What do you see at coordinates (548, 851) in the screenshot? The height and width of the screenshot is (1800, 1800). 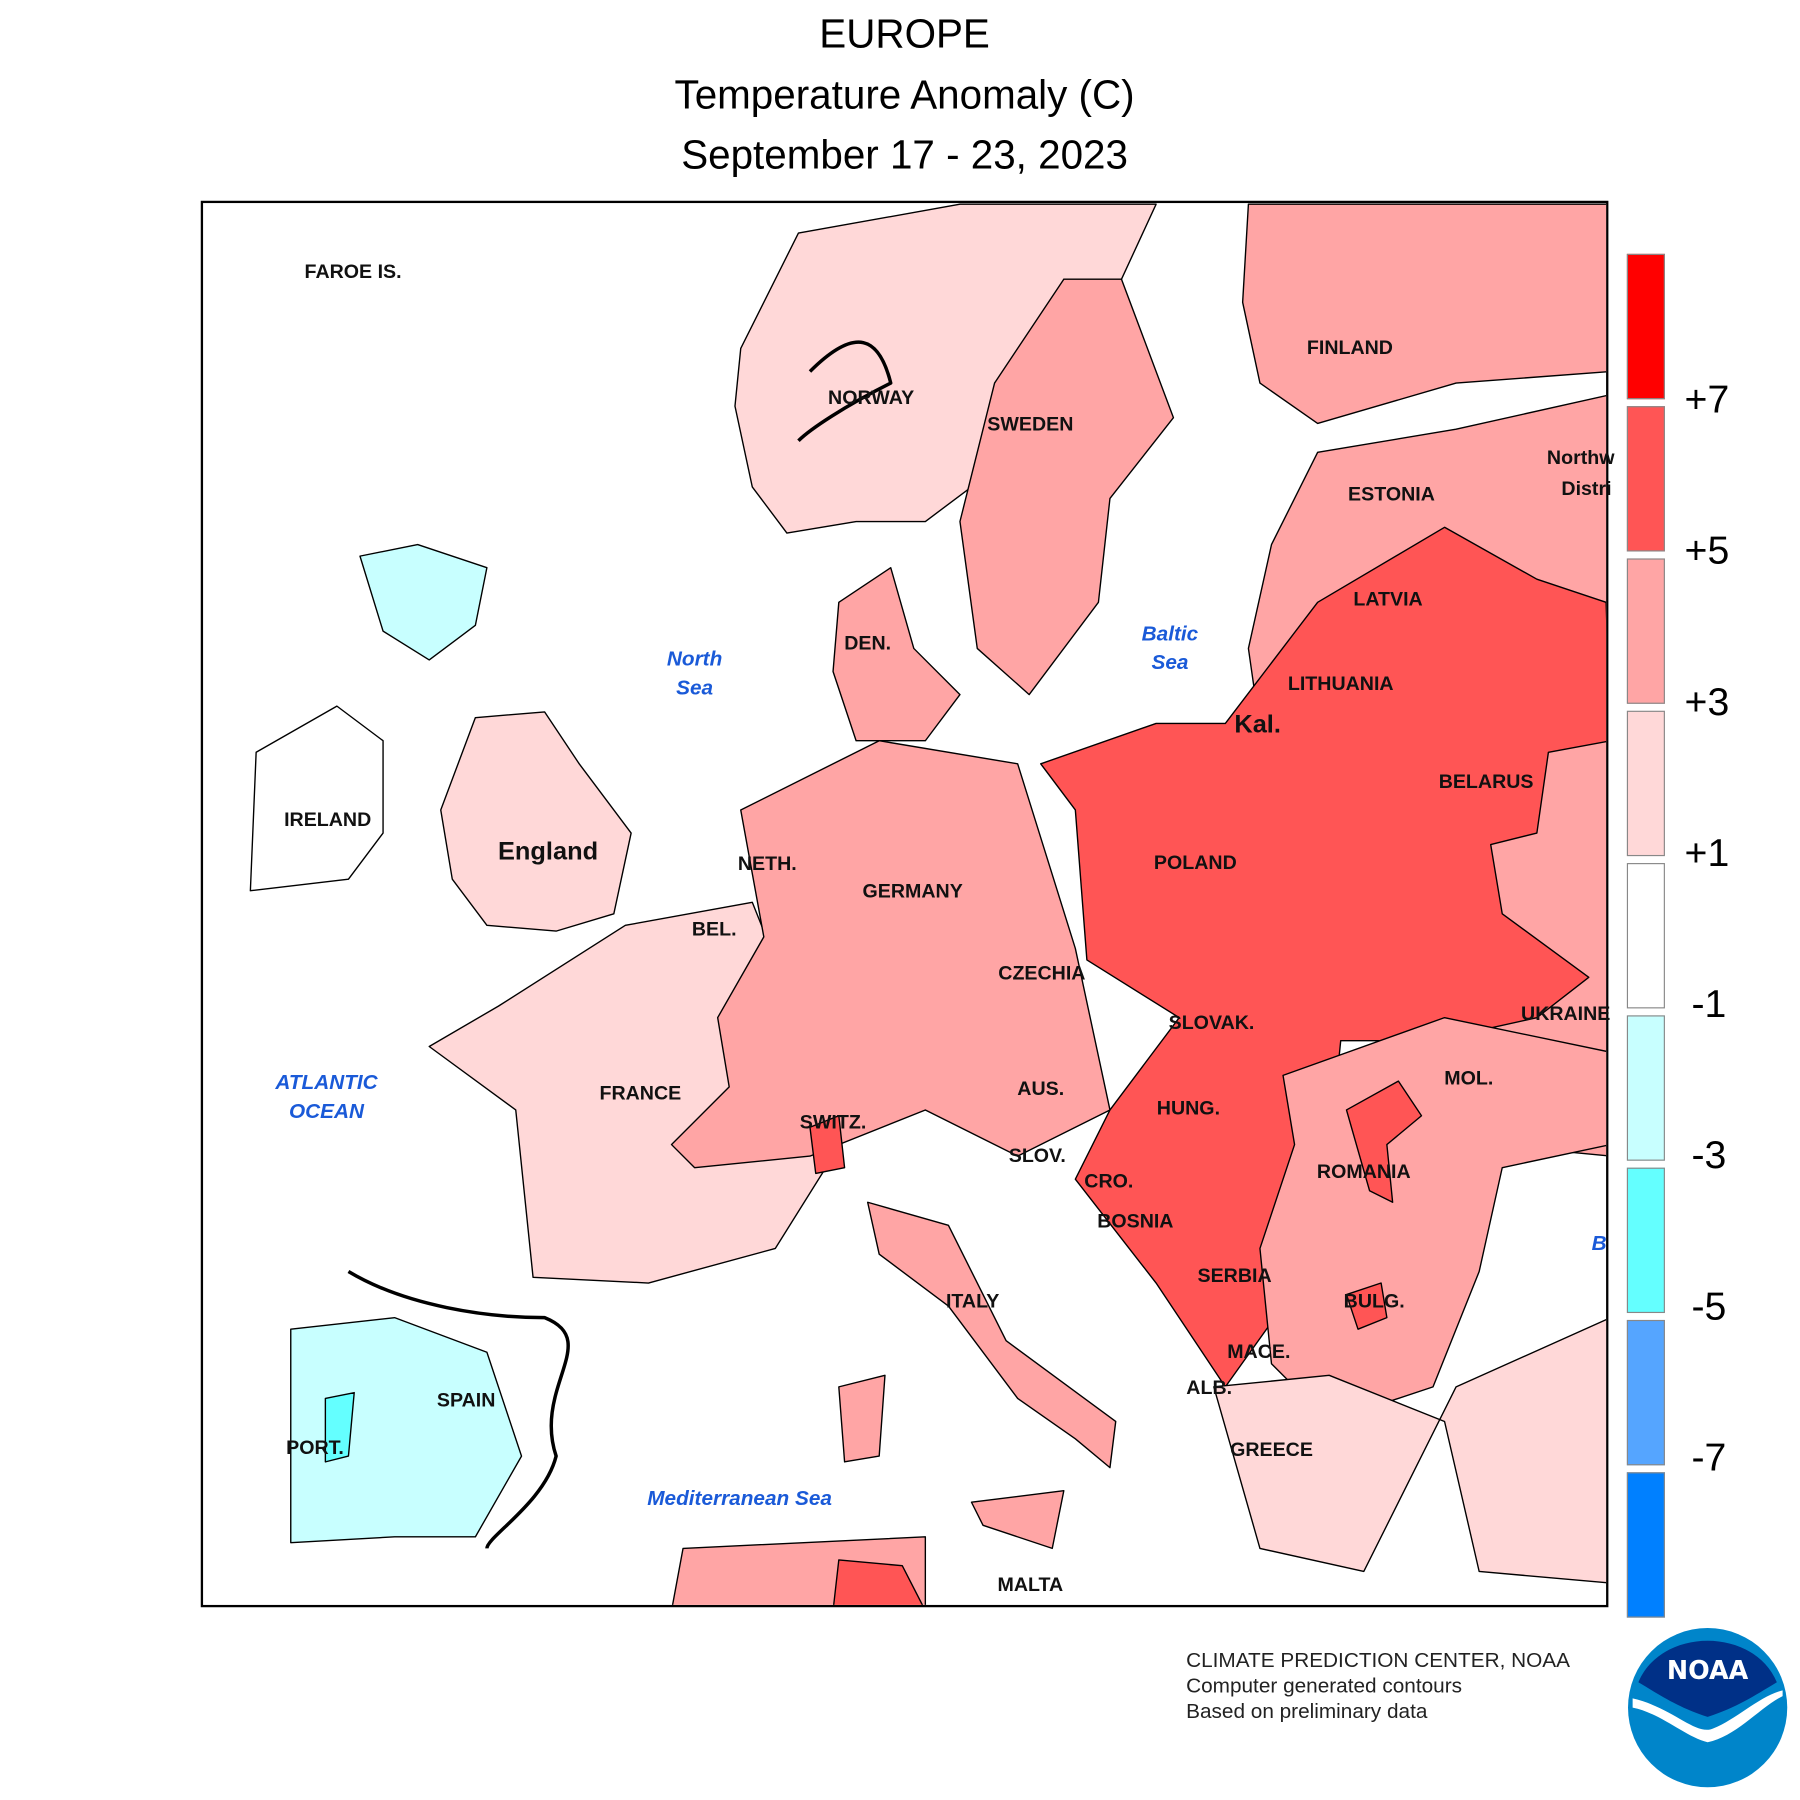 I see `label-england: England` at bounding box center [548, 851].